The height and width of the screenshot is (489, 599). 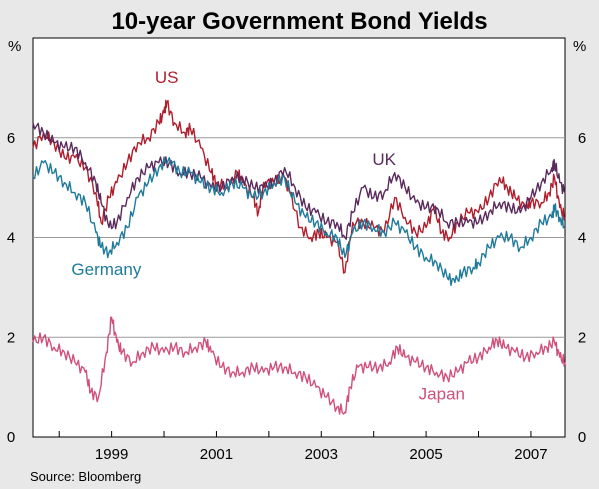 What do you see at coordinates (11, 337) in the screenshot?
I see `y-tick-label-left: 2` at bounding box center [11, 337].